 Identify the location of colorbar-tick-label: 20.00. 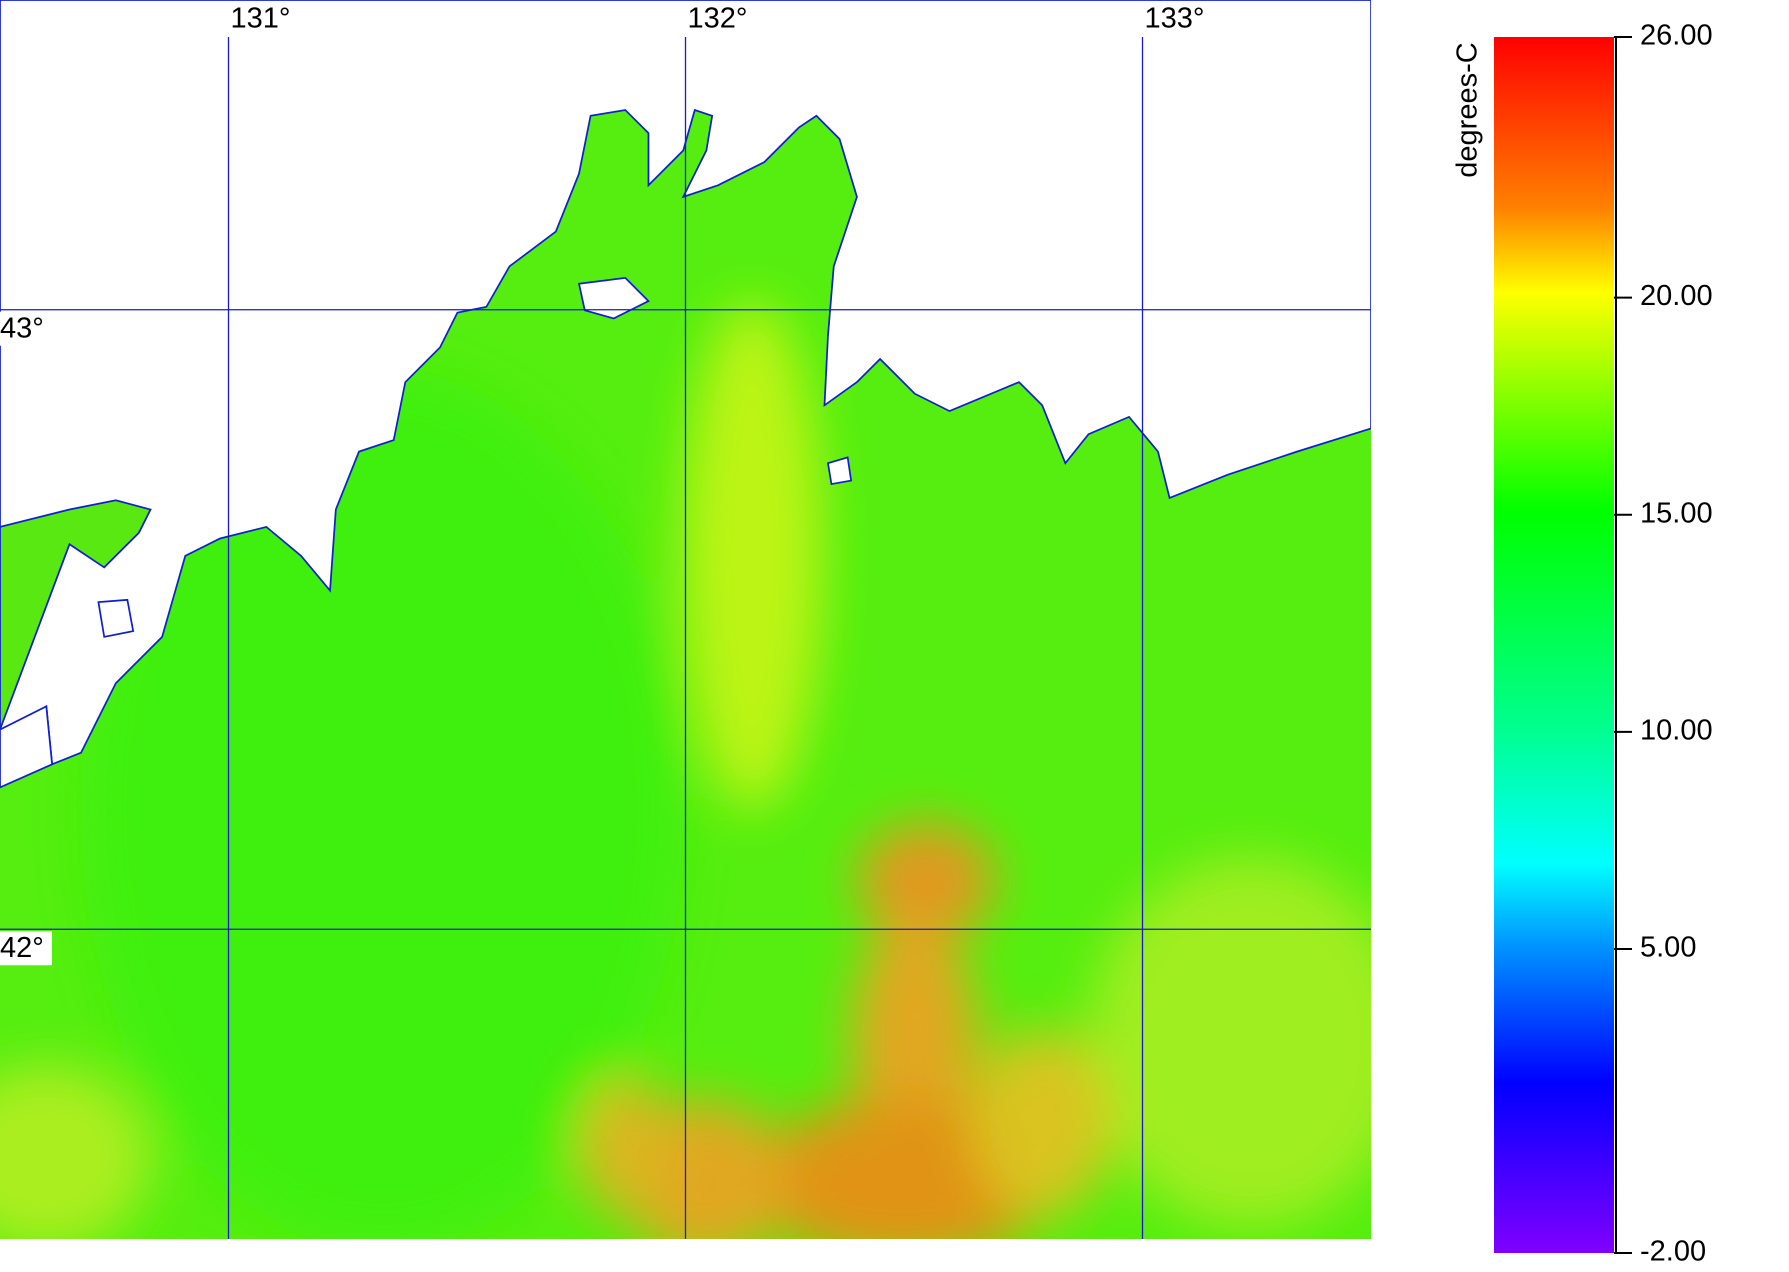
(1676, 296).